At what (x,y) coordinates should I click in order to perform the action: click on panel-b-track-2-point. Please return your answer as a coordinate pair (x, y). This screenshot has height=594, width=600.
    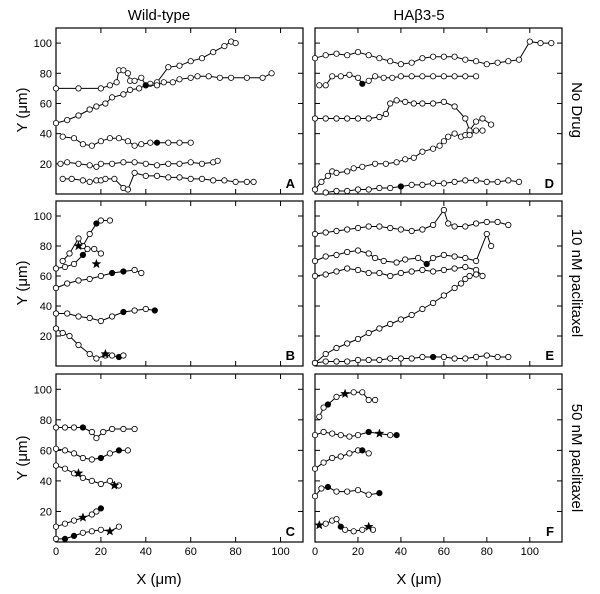
    Looking at the image, I should click on (94, 249).